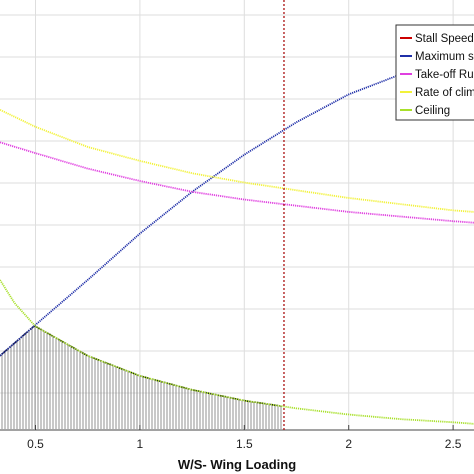 This screenshot has width=474, height=474. I want to click on legend-label: Ceiling, so click(432, 111).